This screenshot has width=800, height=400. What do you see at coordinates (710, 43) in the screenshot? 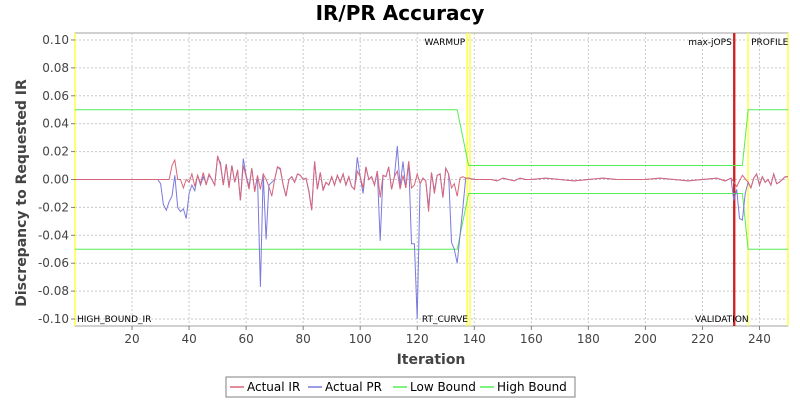
I see `marker-label: max-jOPS` at bounding box center [710, 43].